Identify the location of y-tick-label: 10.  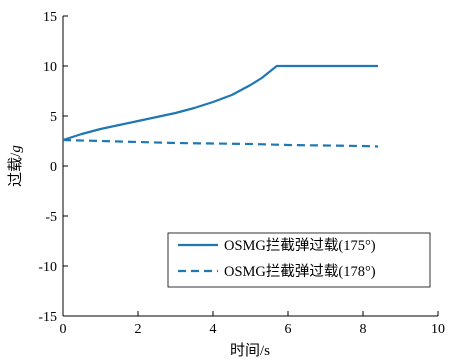
(50, 67).